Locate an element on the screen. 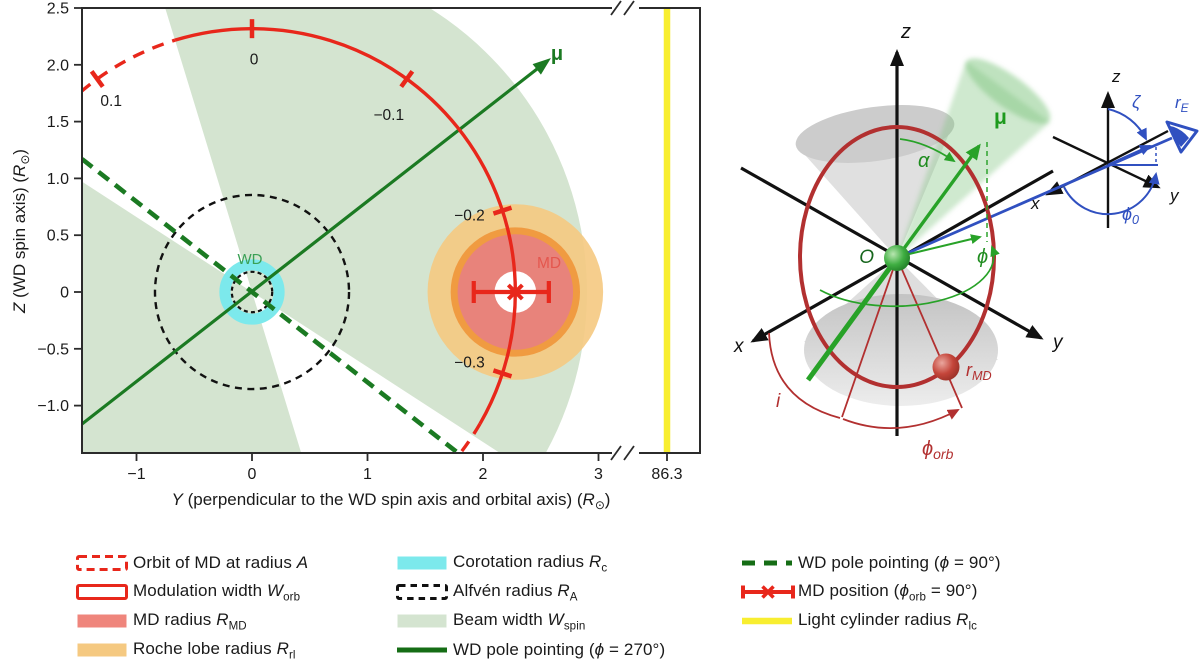 Image resolution: width=1200 pixels, height=665 pixels. y-tick-label: 2.0 is located at coordinates (58, 65).